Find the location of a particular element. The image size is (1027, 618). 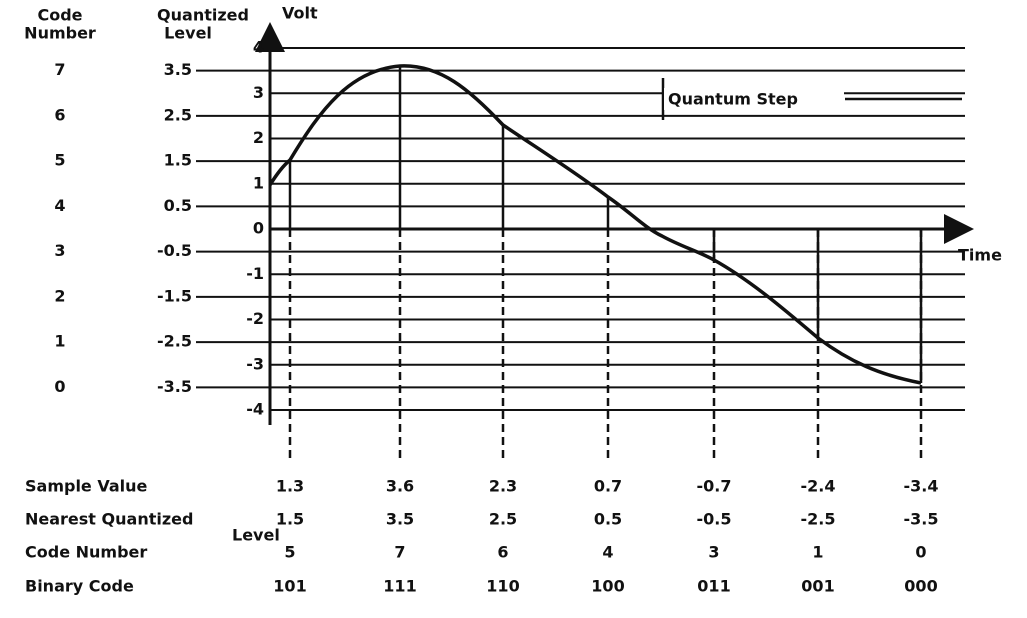

row-label: Level is located at coordinates (256, 535).